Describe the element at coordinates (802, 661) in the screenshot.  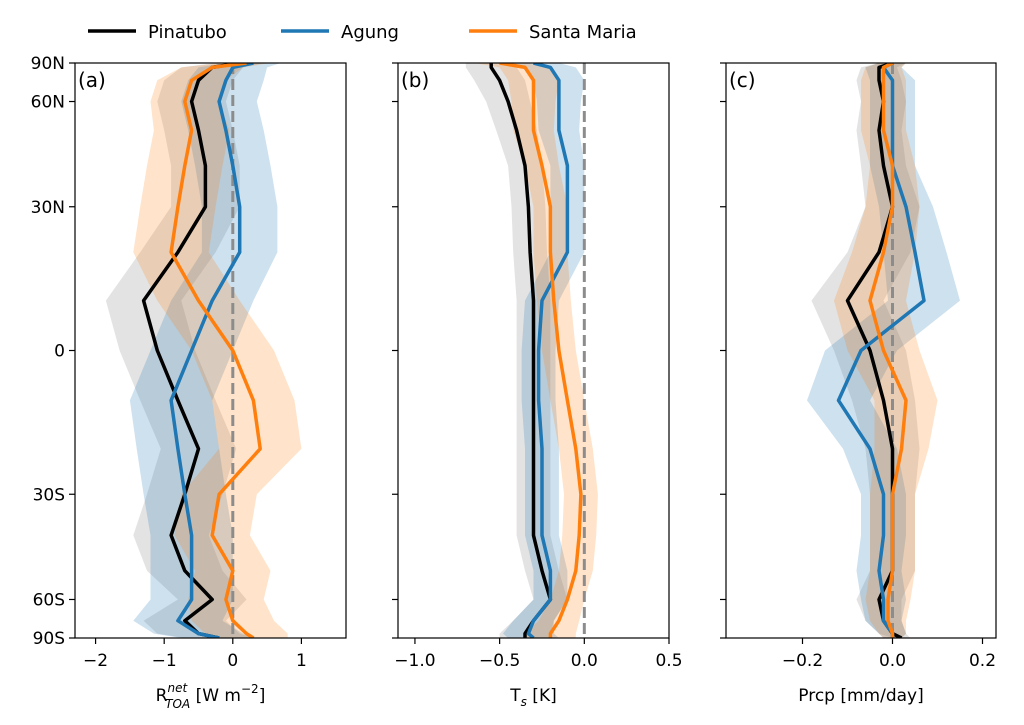
I see `x-tick-label: −0.2` at that location.